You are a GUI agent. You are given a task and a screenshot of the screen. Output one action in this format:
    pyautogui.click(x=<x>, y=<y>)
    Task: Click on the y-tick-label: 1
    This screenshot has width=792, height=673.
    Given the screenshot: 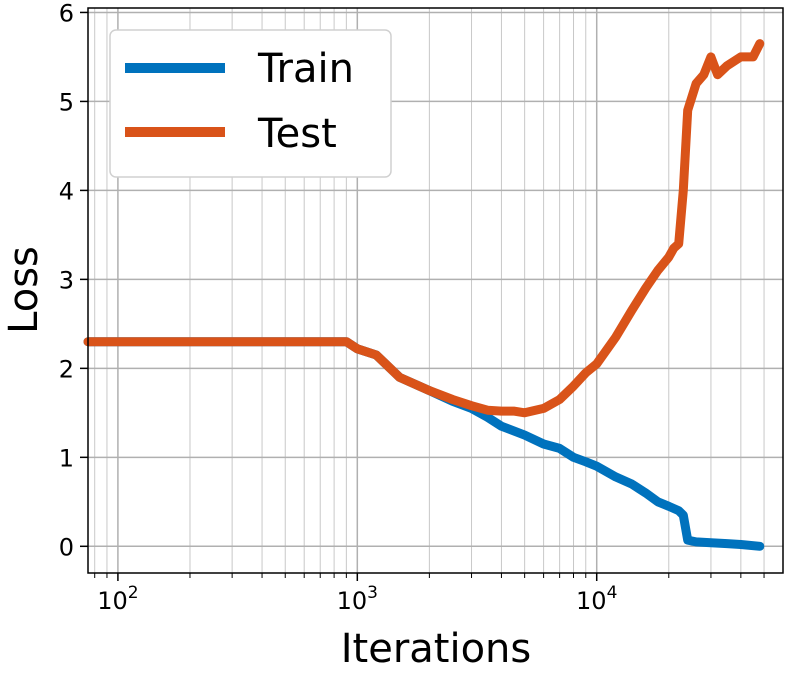 What is the action you would take?
    pyautogui.click(x=66, y=458)
    